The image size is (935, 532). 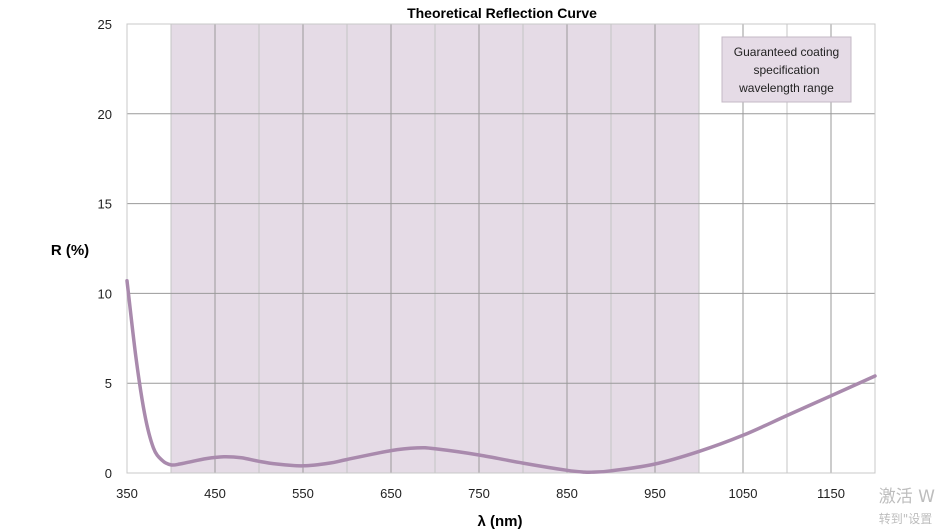 What do you see at coordinates (108, 383) in the screenshot?
I see `y-tick-label: 5` at bounding box center [108, 383].